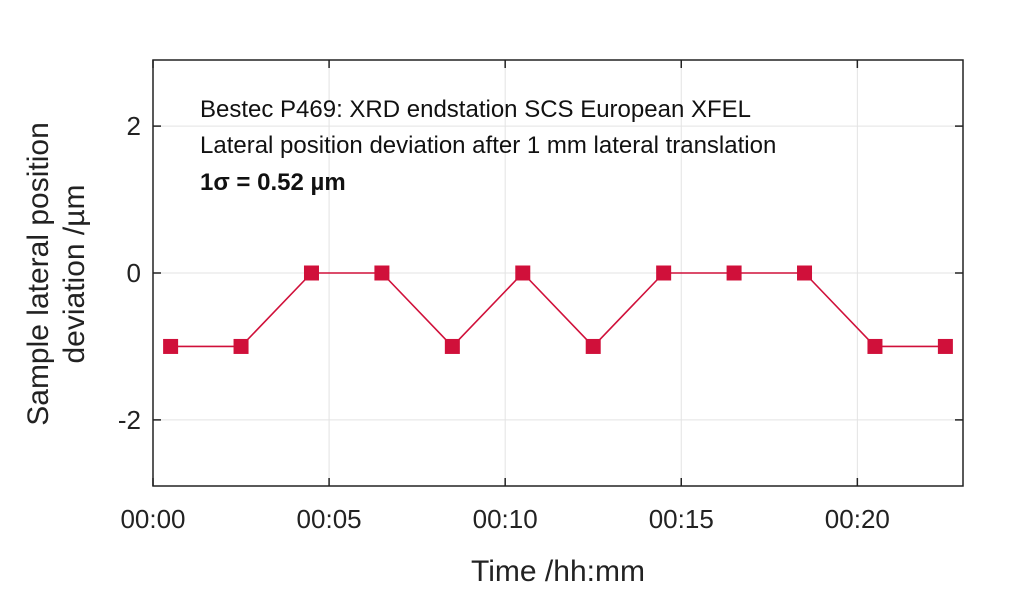 Image resolution: width=1024 pixels, height=589 pixels. I want to click on x-tick-label: 00:05, so click(329, 519).